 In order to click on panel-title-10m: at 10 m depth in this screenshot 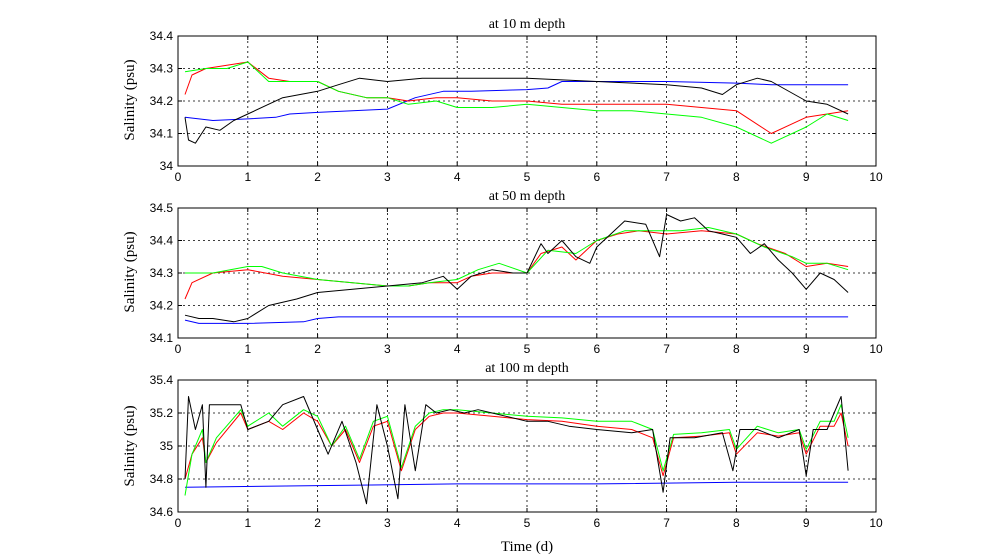, I will do `click(527, 24)`.